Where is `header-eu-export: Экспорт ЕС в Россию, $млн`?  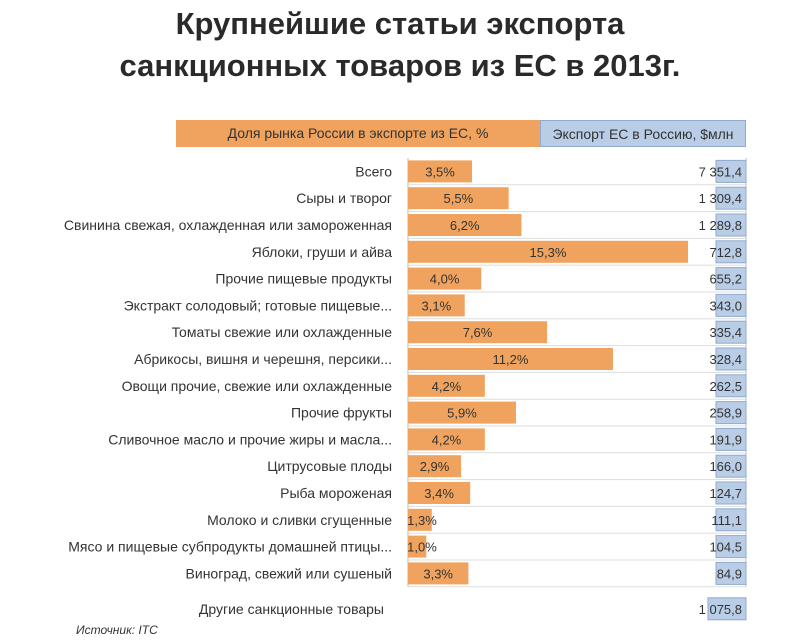 header-eu-export: Экспорт ЕС в Россию, $млн is located at coordinates (643, 133).